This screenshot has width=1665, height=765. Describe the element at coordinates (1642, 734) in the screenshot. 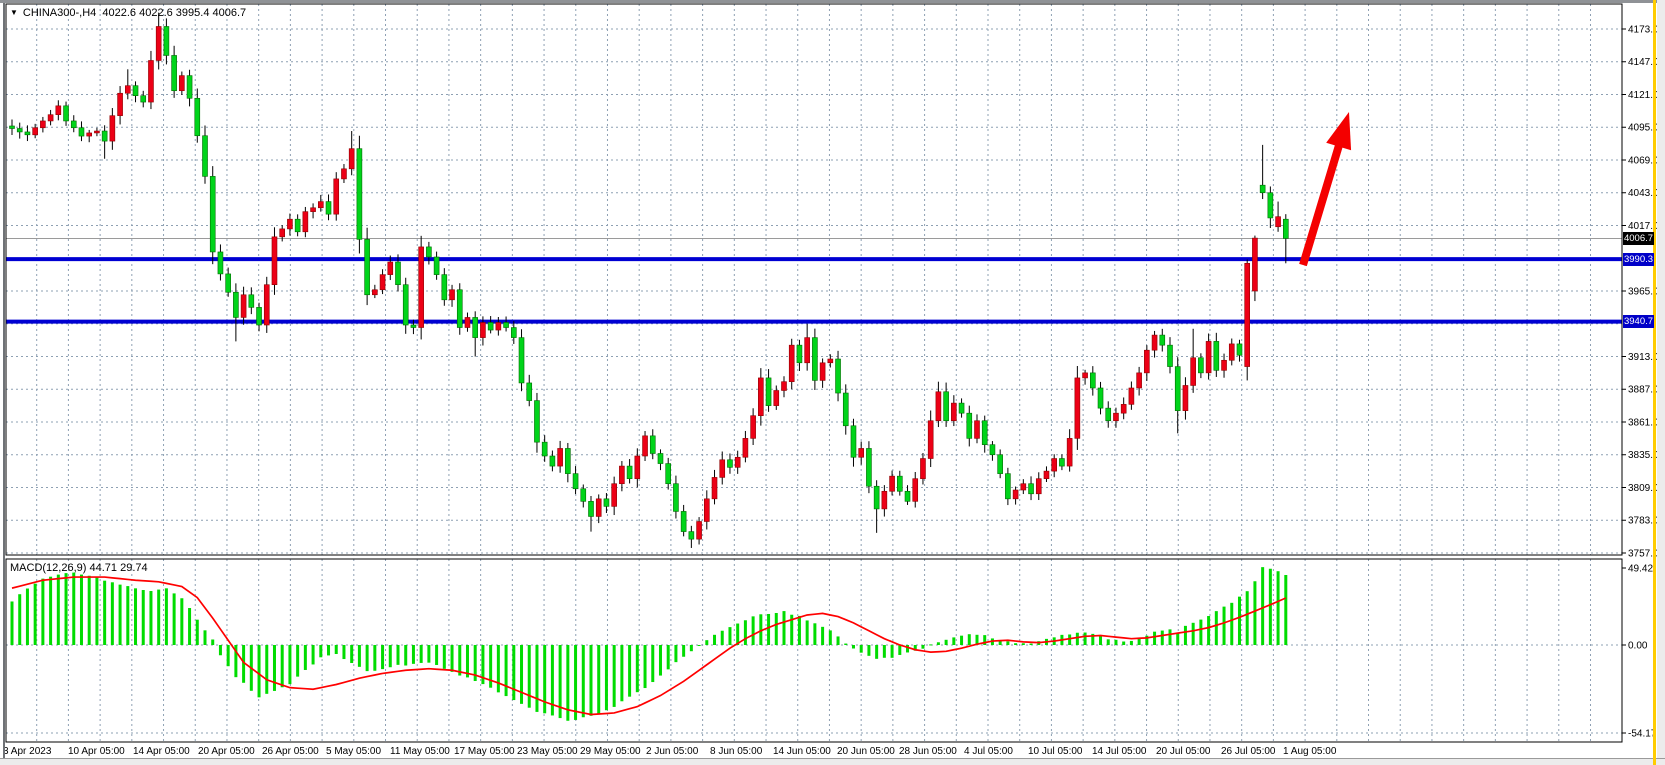

I see `macd-tick-label: -54.17` at that location.